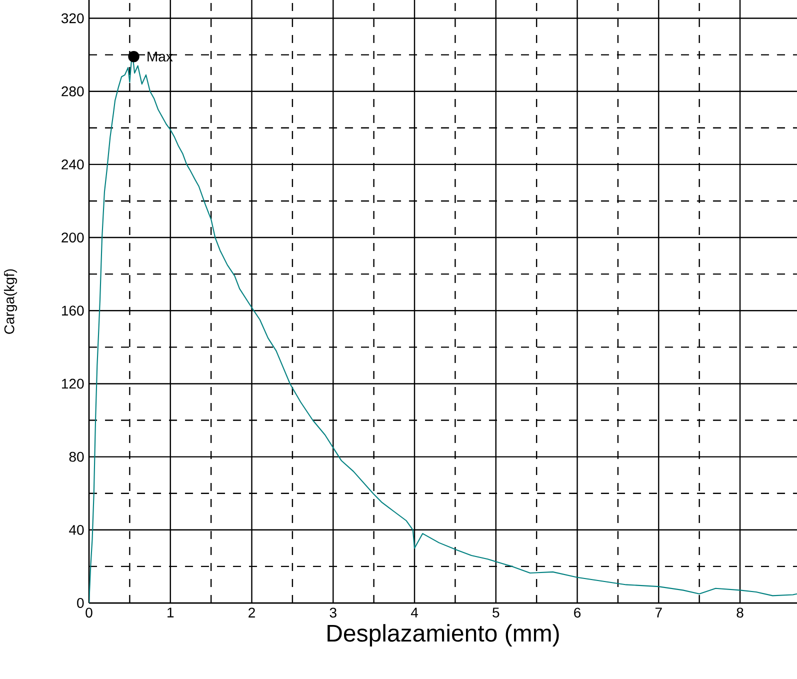 The width and height of the screenshot is (797, 679). I want to click on x-tick-label: 3, so click(333, 613).